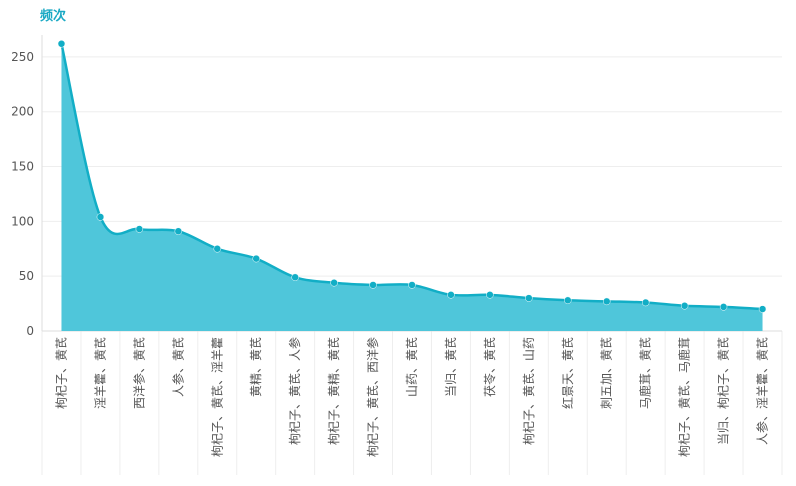 This screenshot has height=486, width=796. I want to click on x-tick-label: 刺五加、黄芪, so click(607, 373).